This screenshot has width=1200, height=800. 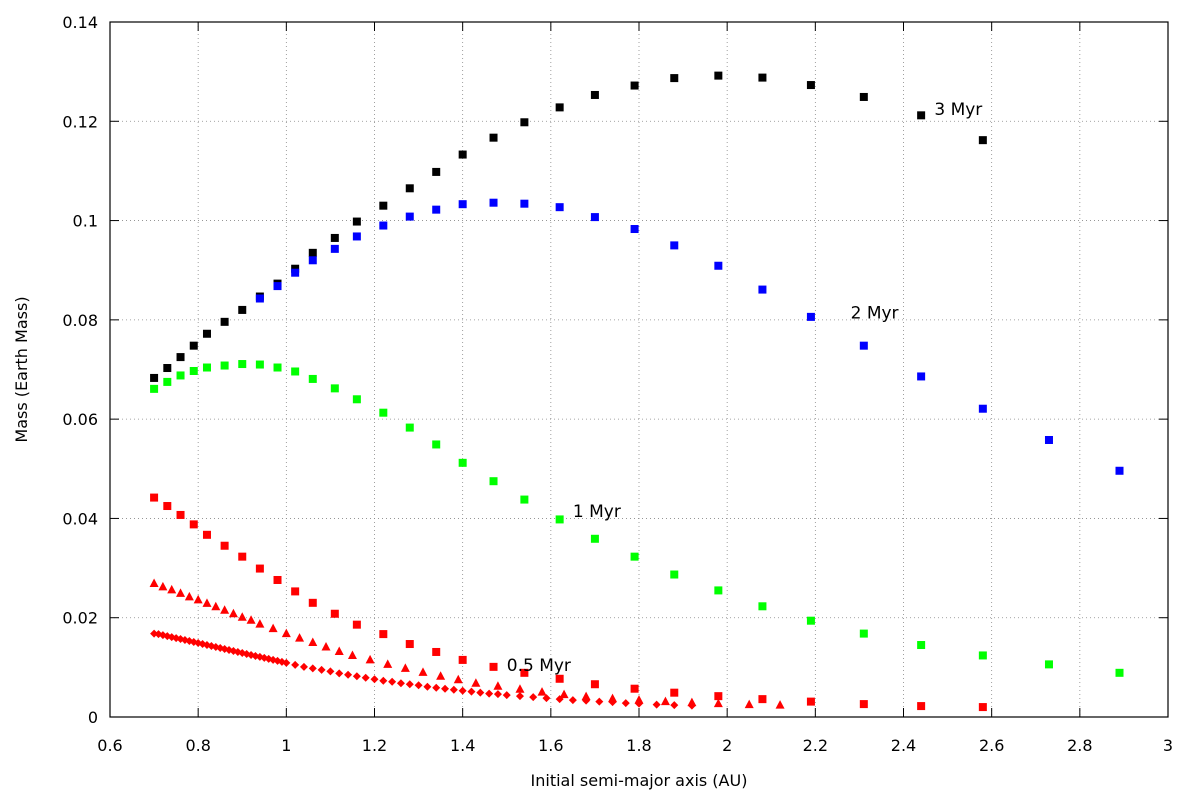 What do you see at coordinates (80, 320) in the screenshot?
I see `y-tick-label: 0.08` at bounding box center [80, 320].